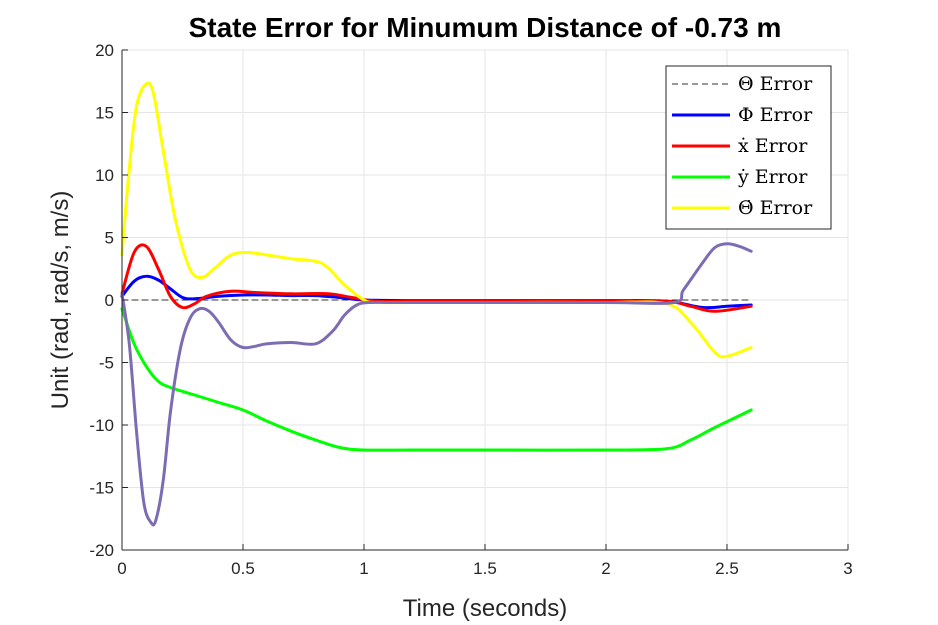 This screenshot has width=938, height=625. What do you see at coordinates (485, 568) in the screenshot?
I see `x-tick-label: 1.5` at bounding box center [485, 568].